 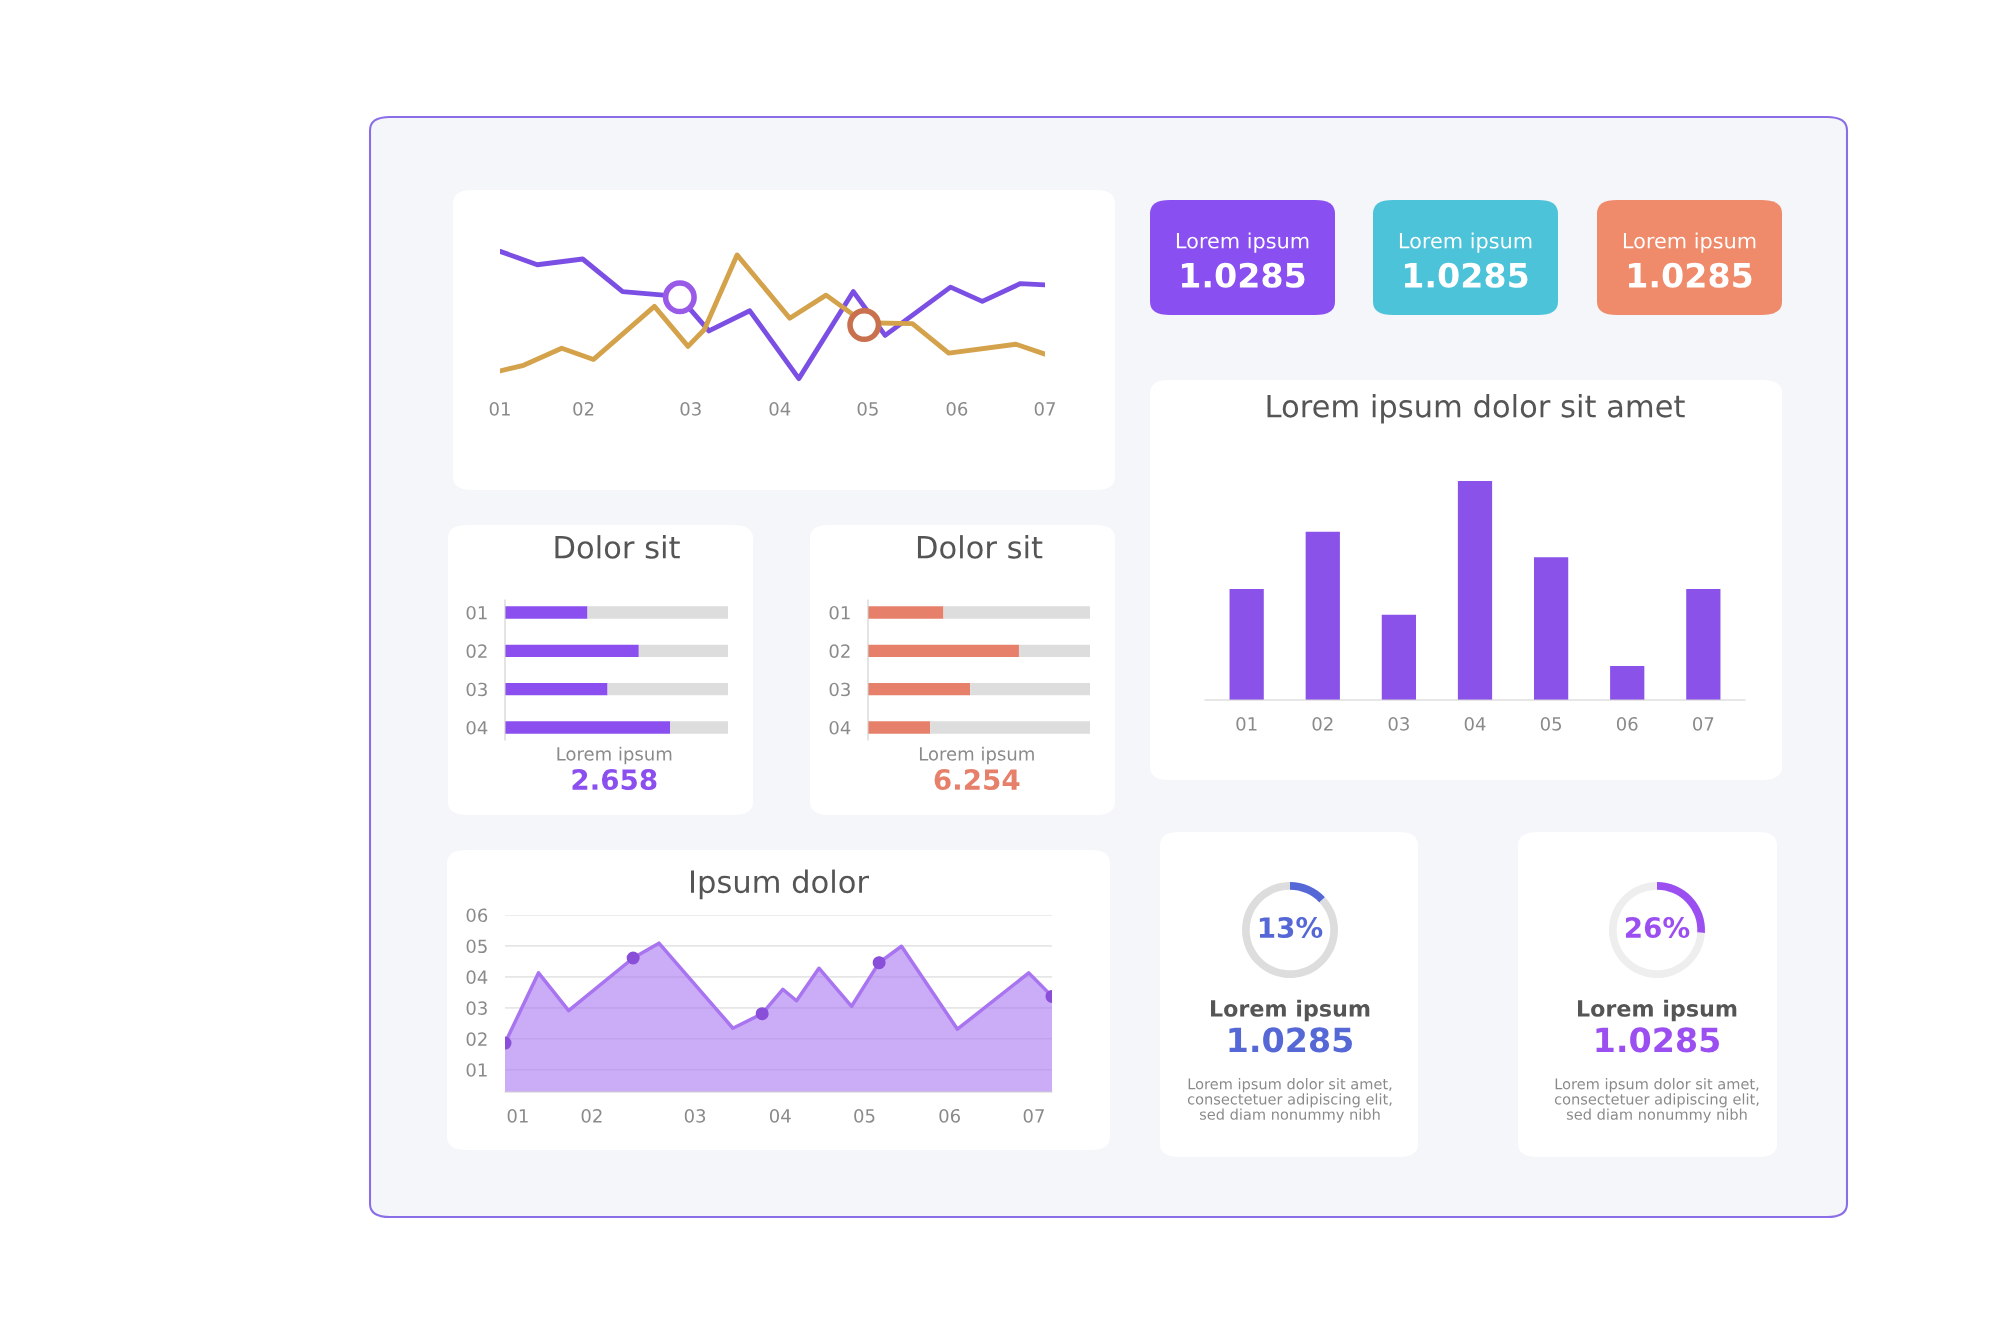 I want to click on text: 6.254, so click(x=977, y=780).